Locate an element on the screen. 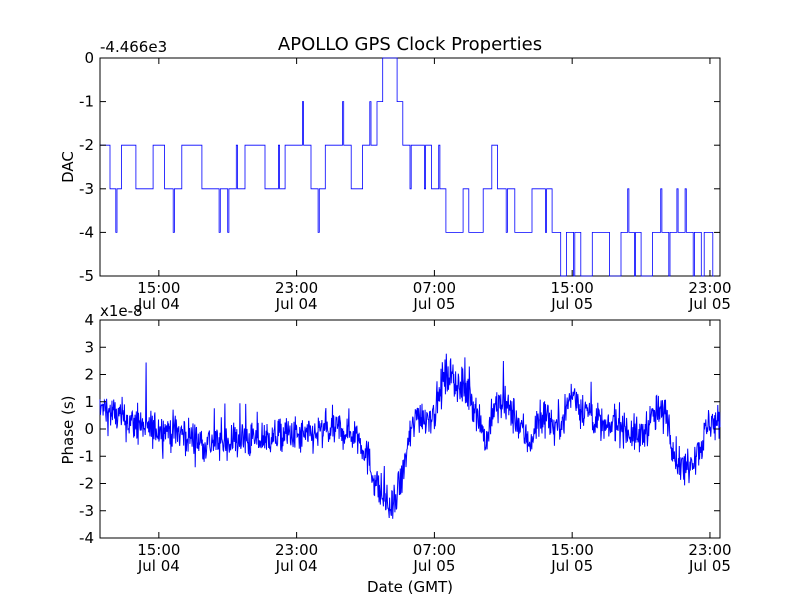 The height and width of the screenshot is (600, 800). phase-y-axis-label: Phase (s) is located at coordinates (68, 429).